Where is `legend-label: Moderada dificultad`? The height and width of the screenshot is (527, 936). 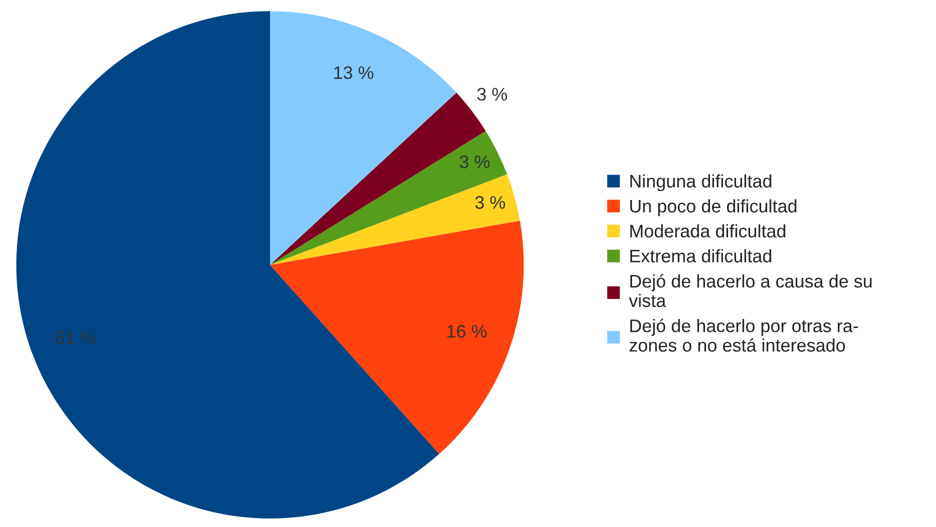
legend-label: Moderada dificultad is located at coordinates (708, 231).